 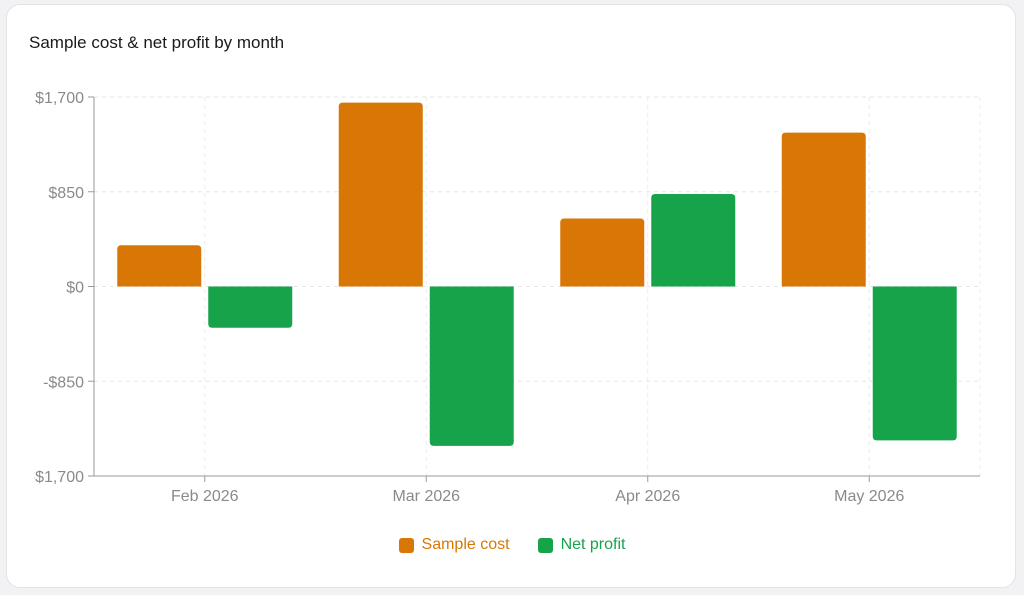 I want to click on legend-item-net-profit: Net profit, so click(x=581, y=545).